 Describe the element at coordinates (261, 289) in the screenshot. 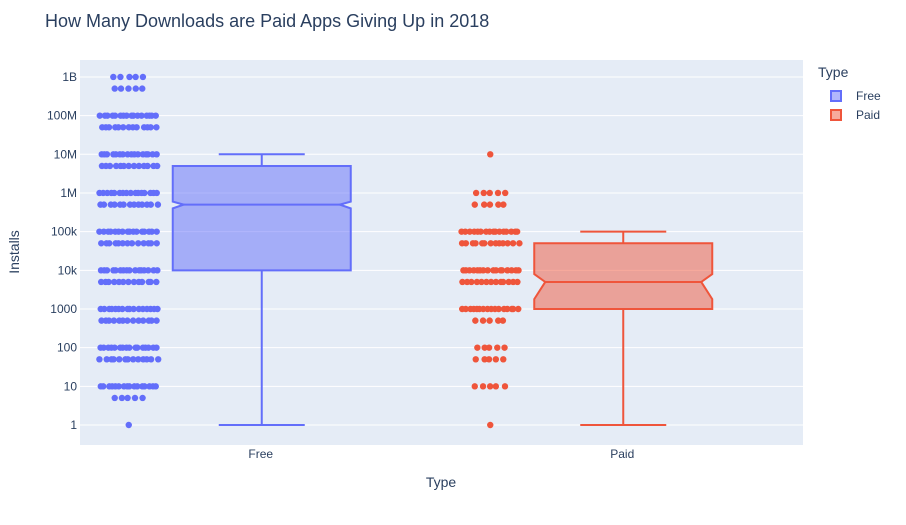

I see `box-free` at that location.